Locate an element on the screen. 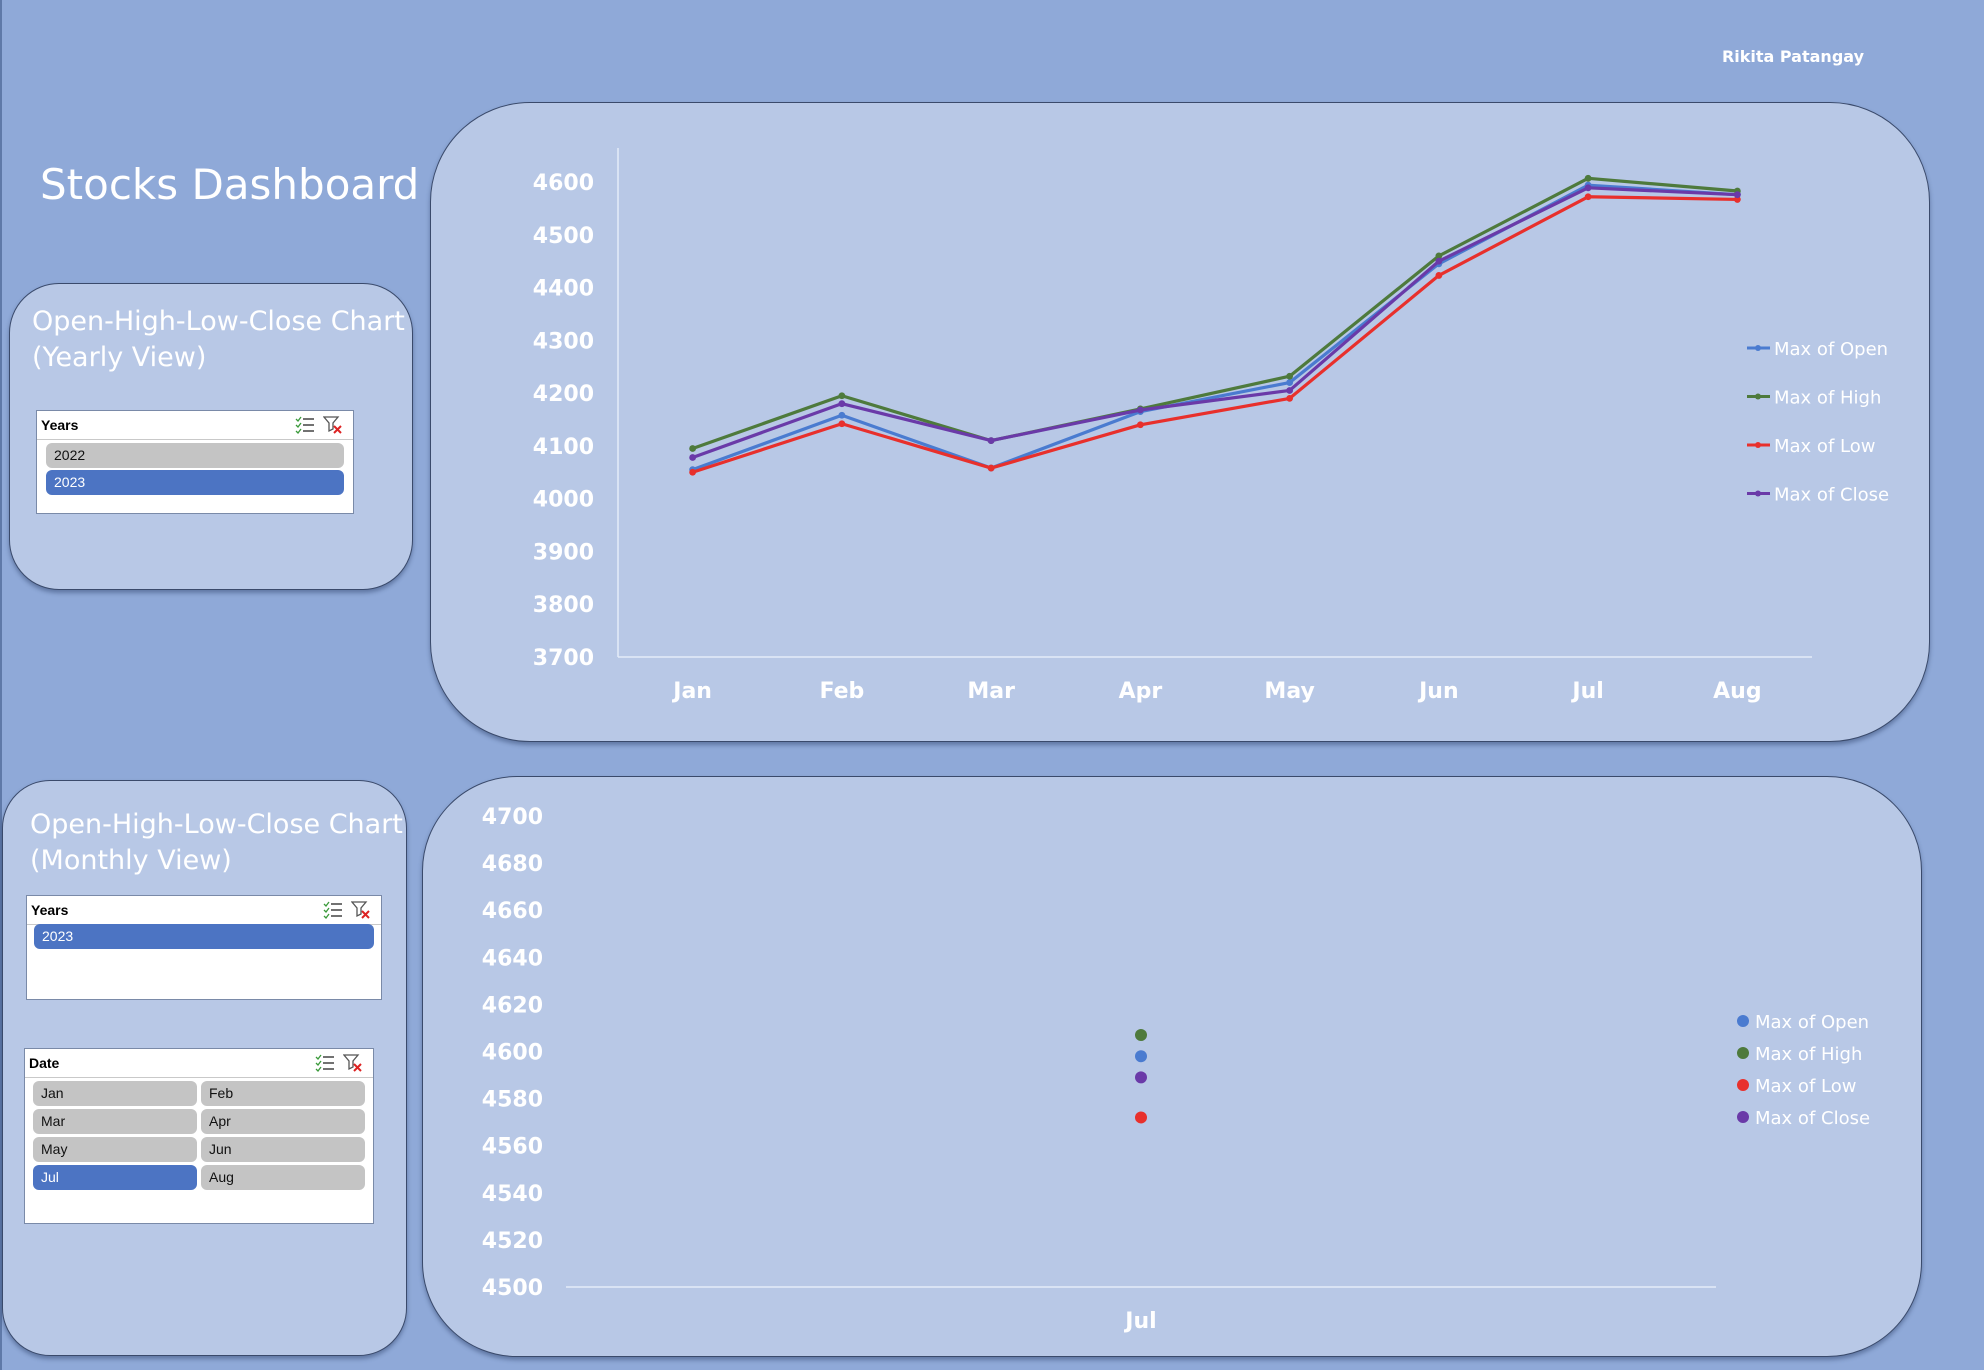 This screenshot has width=1984, height=1370. x-tick-label: Apr is located at coordinates (1141, 691).